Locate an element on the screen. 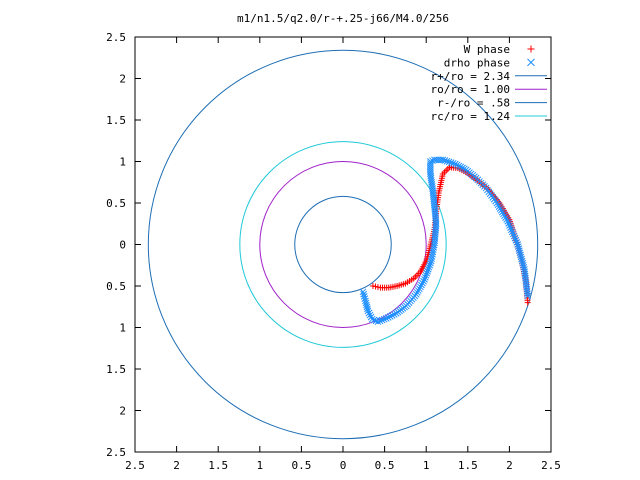 The height and width of the screenshot is (480, 640). y-tick-label: 2 is located at coordinates (122, 411).